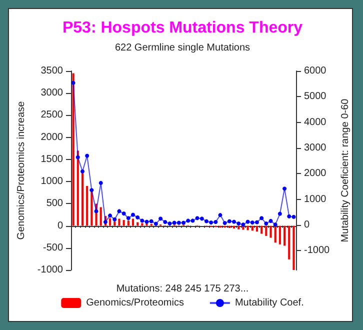 This screenshot has width=363, height=330. Describe the element at coordinates (315, 199) in the screenshot. I see `y2-tick-label: 1000` at that location.